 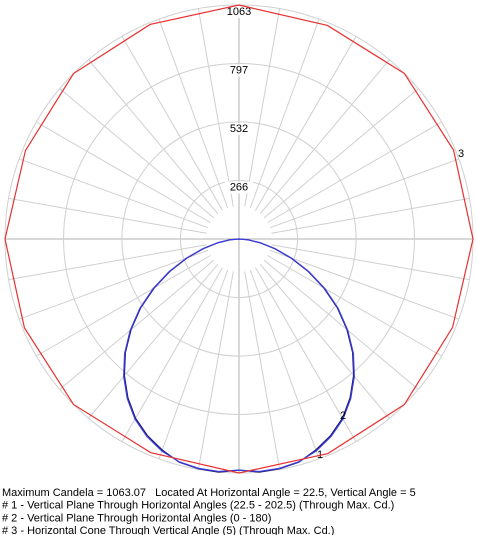 I want to click on r-tick-label: 266, so click(x=239, y=187).